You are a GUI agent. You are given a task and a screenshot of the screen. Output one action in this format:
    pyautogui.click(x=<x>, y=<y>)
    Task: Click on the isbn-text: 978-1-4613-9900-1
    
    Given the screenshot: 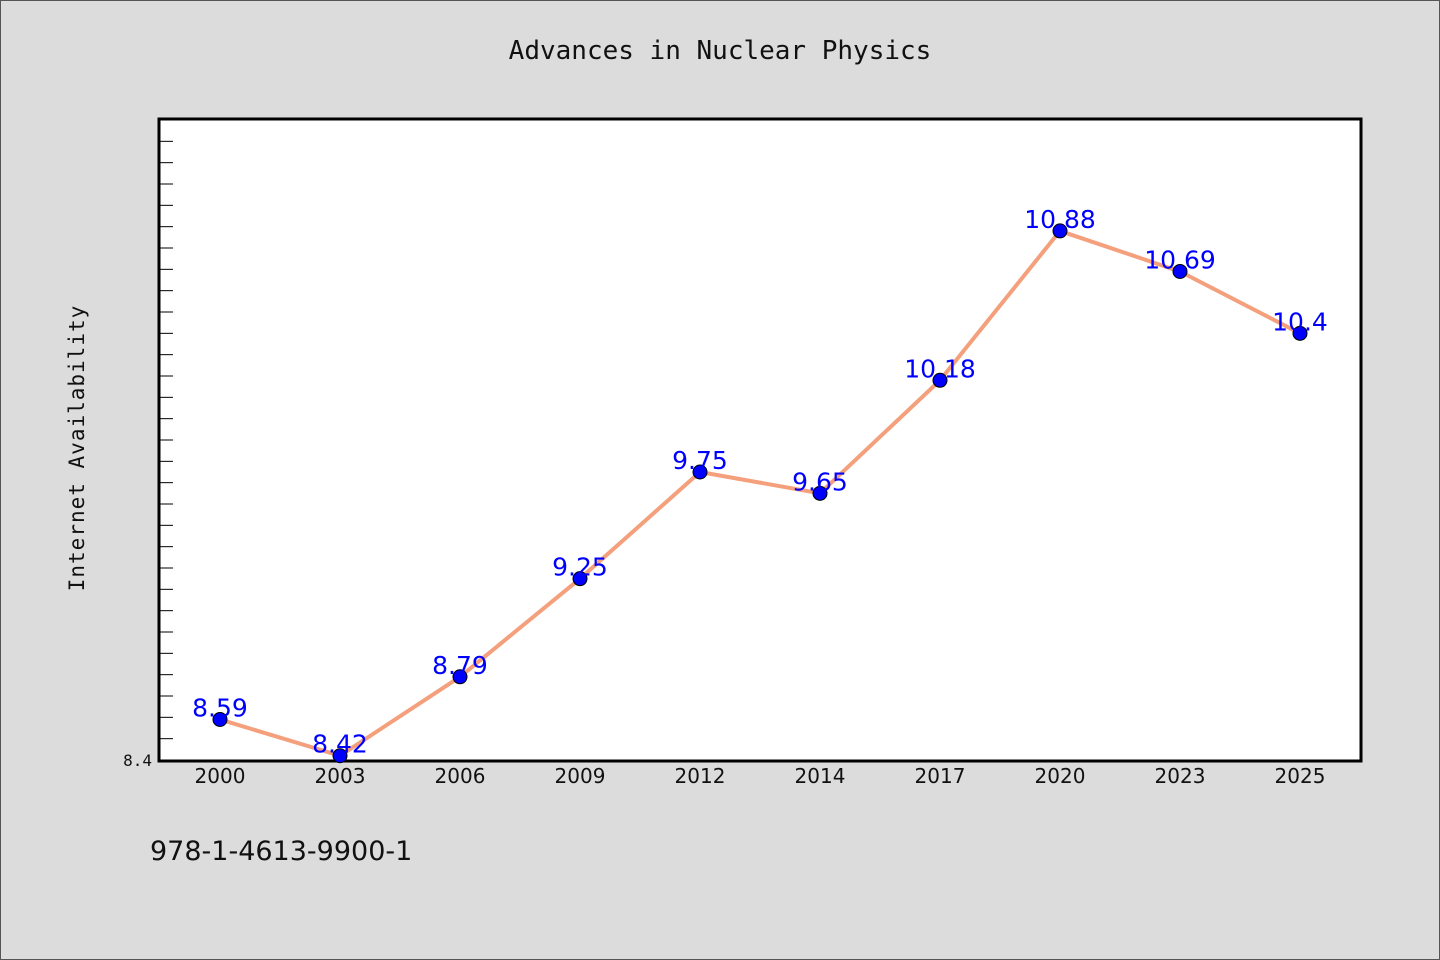 What is the action you would take?
    pyautogui.click(x=281, y=851)
    